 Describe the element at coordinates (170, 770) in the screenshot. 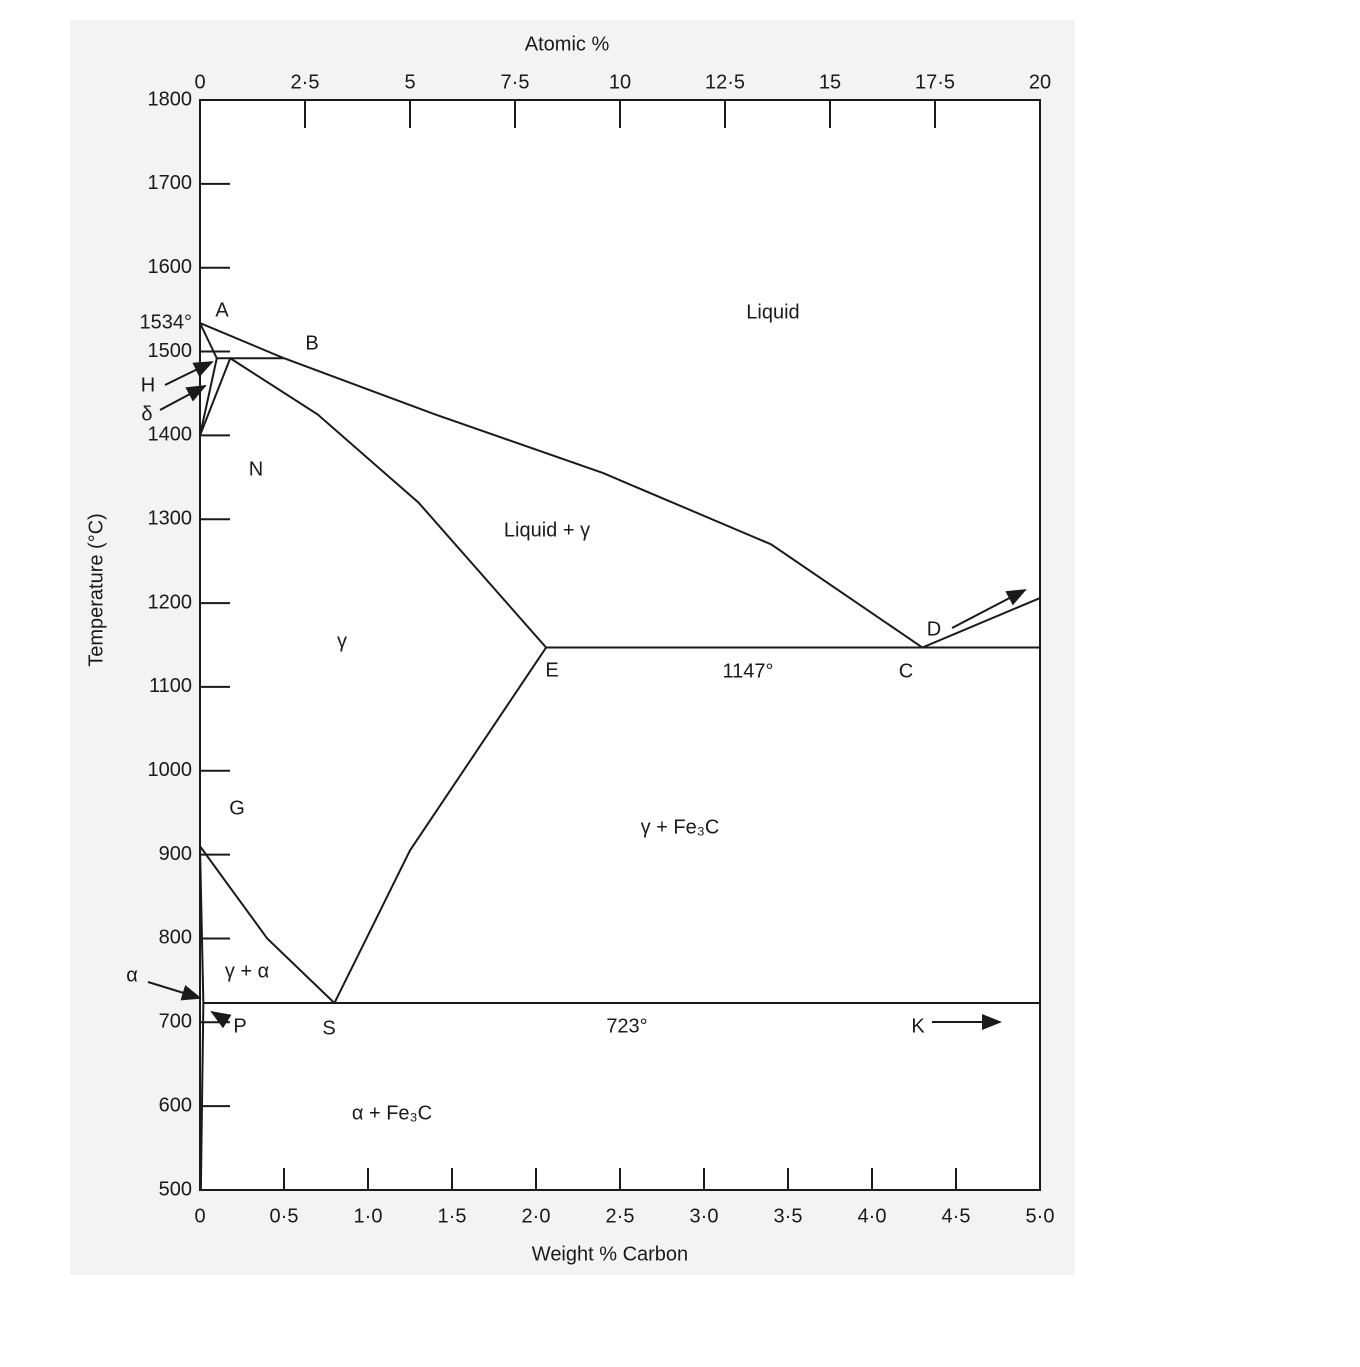

I see `y-tick-label: 1000` at that location.